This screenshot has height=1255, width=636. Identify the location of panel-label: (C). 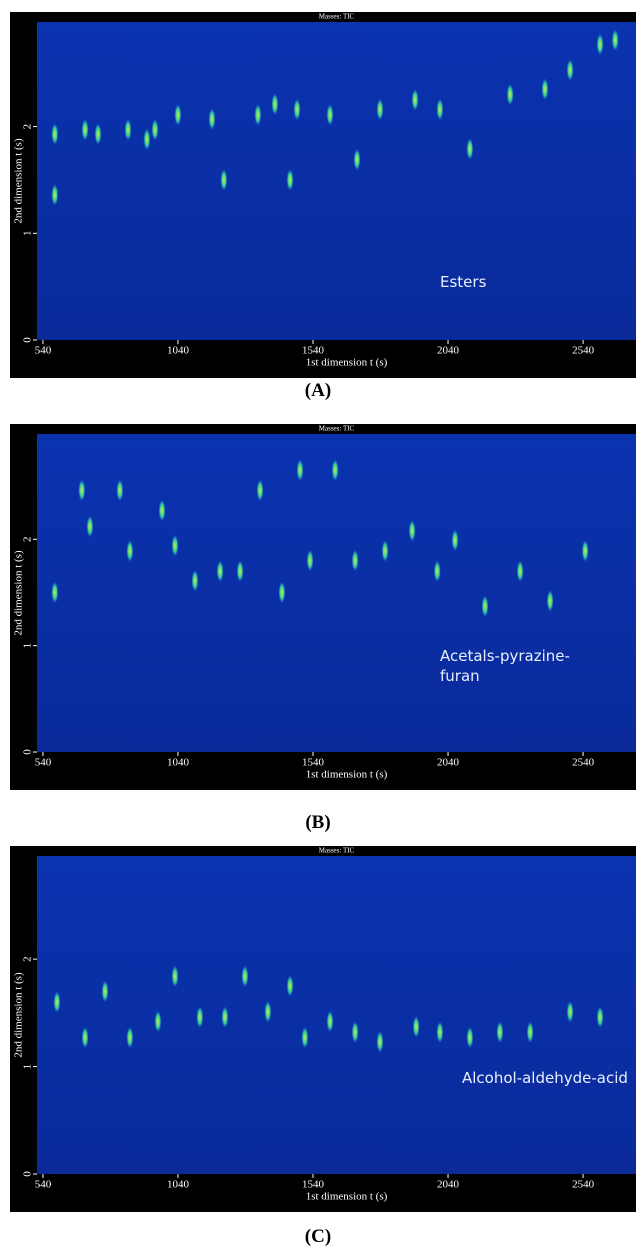
(318, 1236).